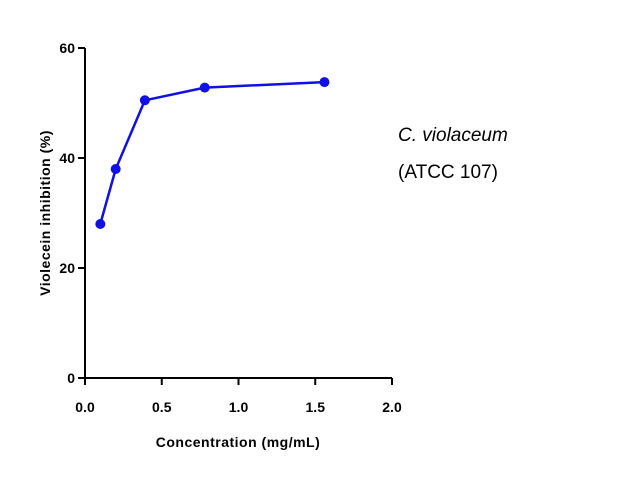  What do you see at coordinates (72, 213) in the screenshot?
I see `y-ticks: 0 20 40 60` at bounding box center [72, 213].